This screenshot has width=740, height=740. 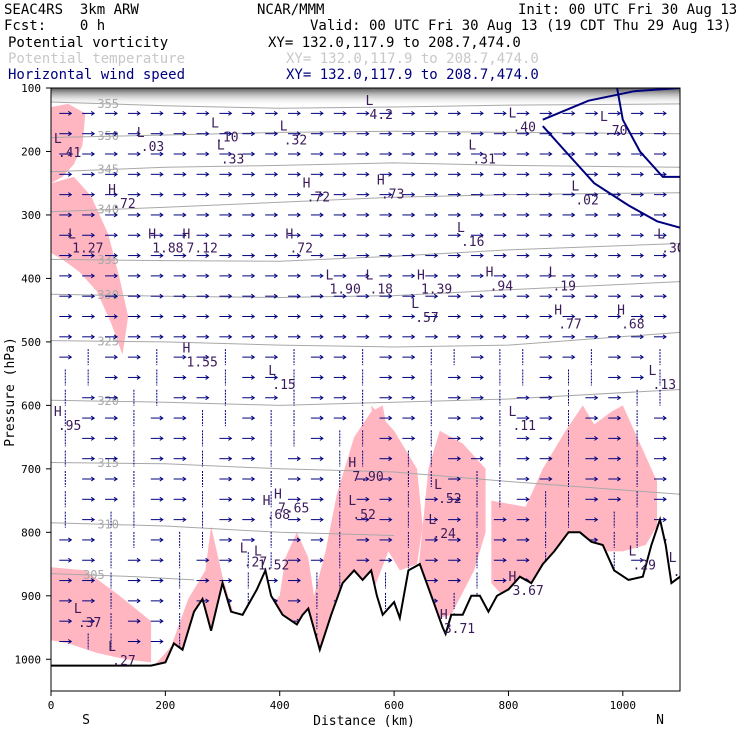 I want to click on header-fcst: Fcst: 0 h, so click(x=55, y=26).